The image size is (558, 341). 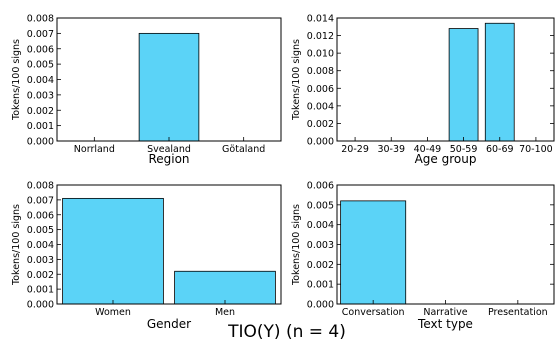 I want to click on x-tick-label: Narrative, so click(x=445, y=312).